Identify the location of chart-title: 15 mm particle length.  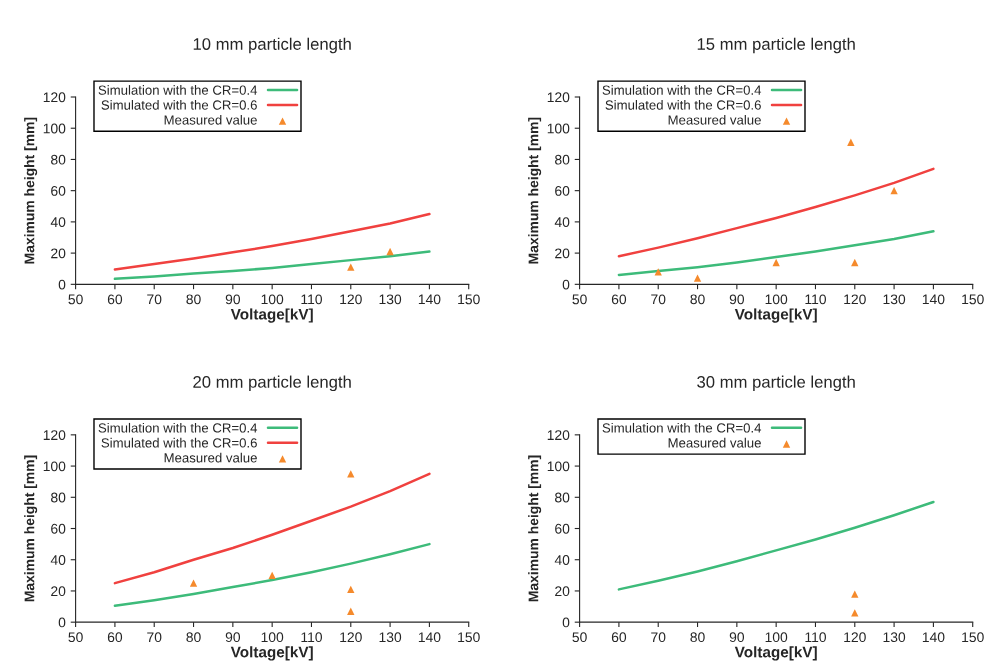
(776, 45).